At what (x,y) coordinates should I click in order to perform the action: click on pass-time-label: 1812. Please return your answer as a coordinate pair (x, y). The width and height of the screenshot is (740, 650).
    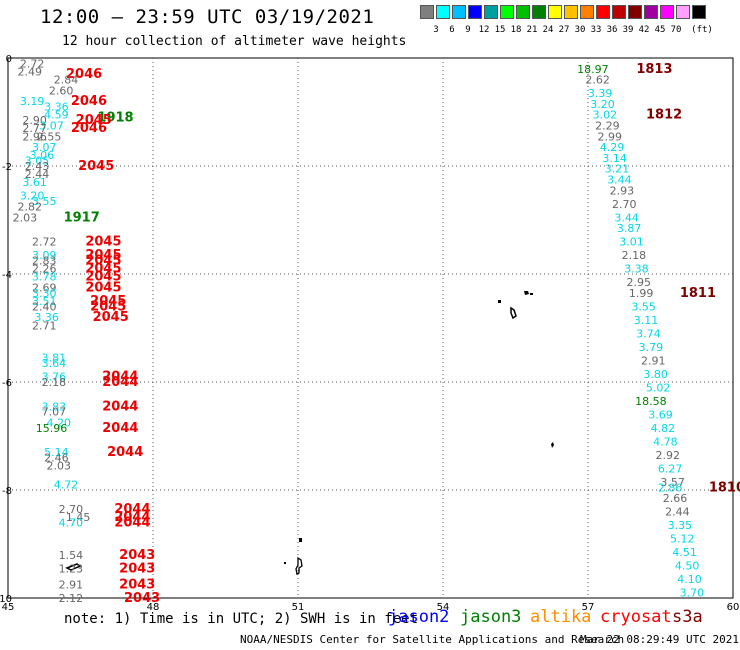
    Looking at the image, I should click on (664, 115).